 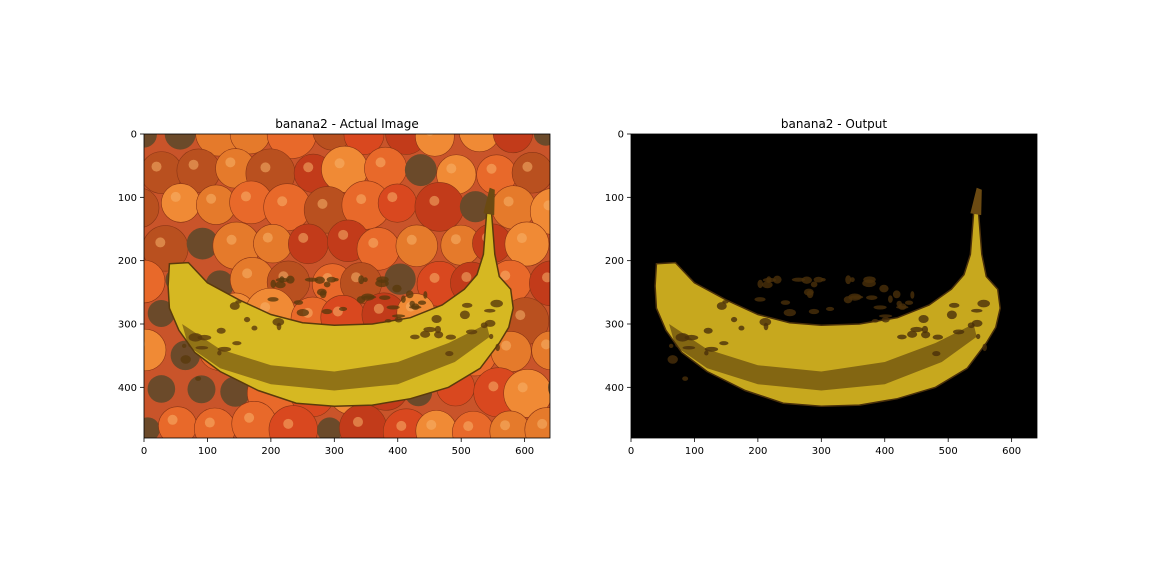 I want to click on y-tick-label: 400, so click(x=127, y=388).